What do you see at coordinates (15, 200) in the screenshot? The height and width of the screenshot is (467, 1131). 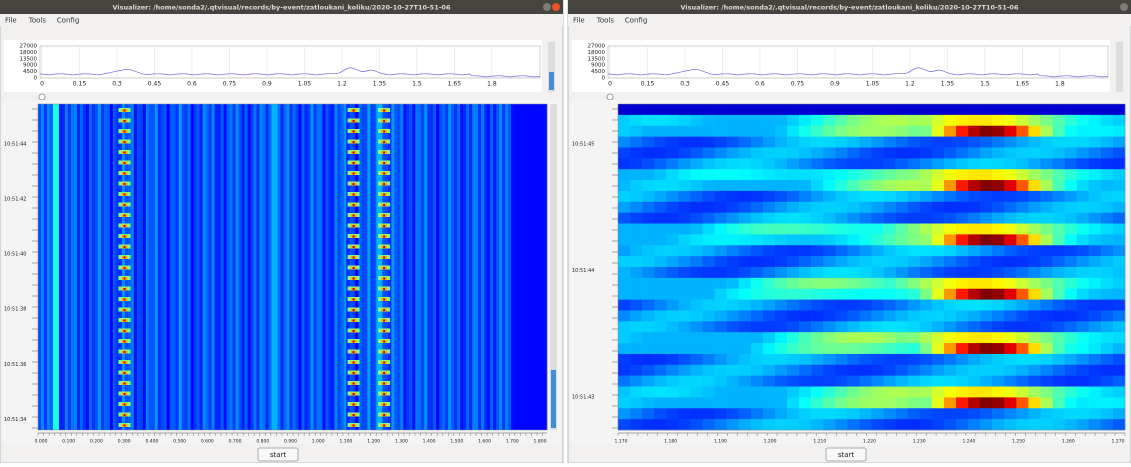 I see `time-label: 10:51:42` at bounding box center [15, 200].